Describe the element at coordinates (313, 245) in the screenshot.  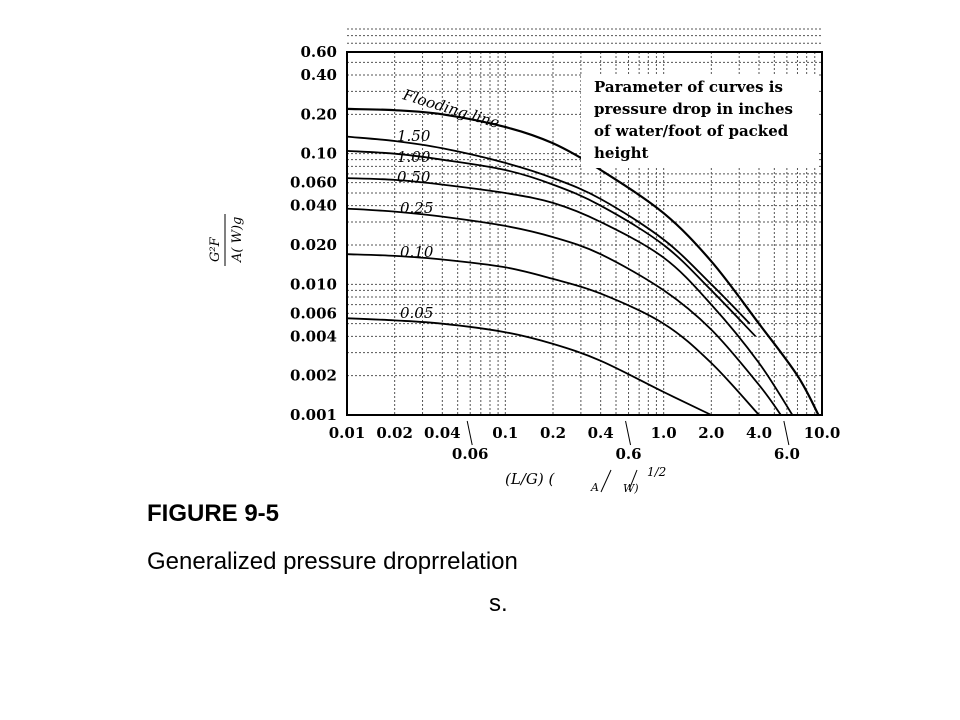
I see `y-tick-label: 0.020` at that location.